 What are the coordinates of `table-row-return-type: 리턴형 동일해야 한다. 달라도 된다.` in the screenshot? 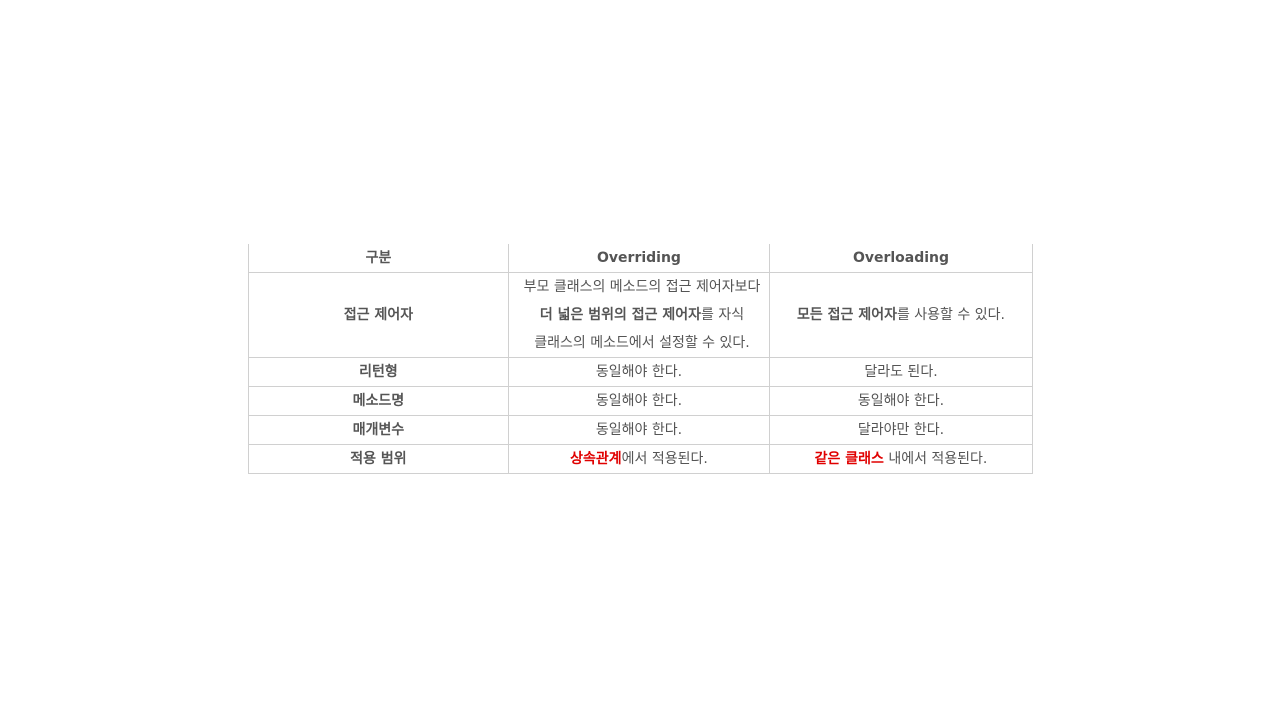 It's located at (640, 372).